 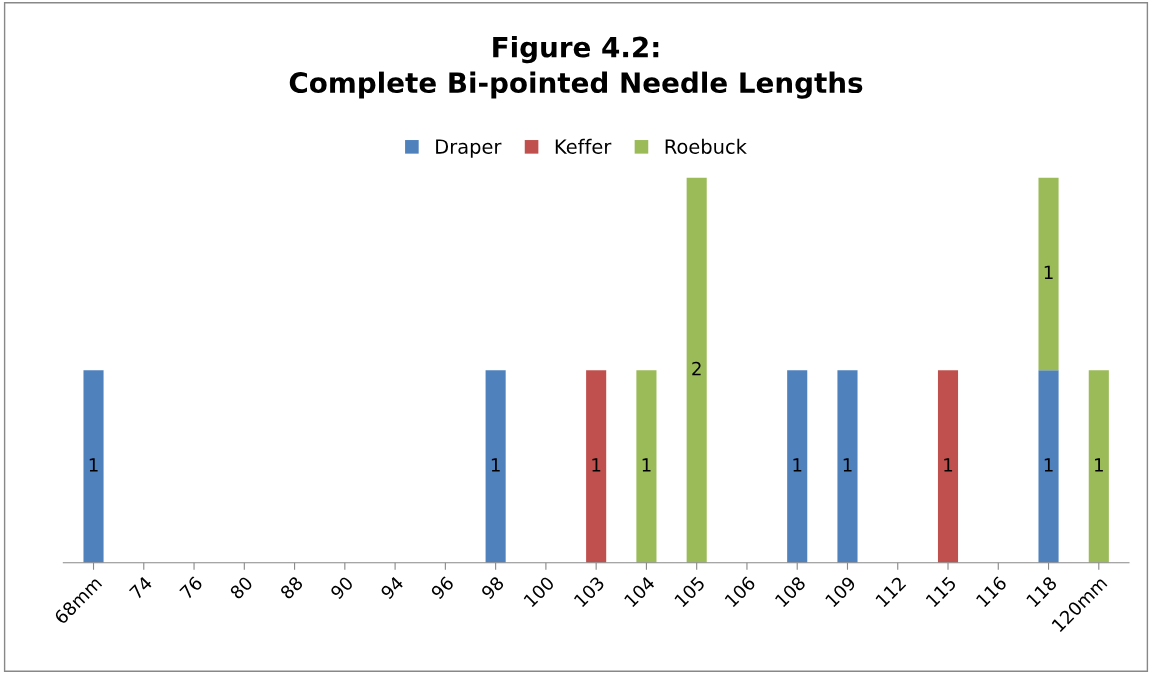 What do you see at coordinates (191, 587) in the screenshot?
I see `x-tick-label: 76` at bounding box center [191, 587].